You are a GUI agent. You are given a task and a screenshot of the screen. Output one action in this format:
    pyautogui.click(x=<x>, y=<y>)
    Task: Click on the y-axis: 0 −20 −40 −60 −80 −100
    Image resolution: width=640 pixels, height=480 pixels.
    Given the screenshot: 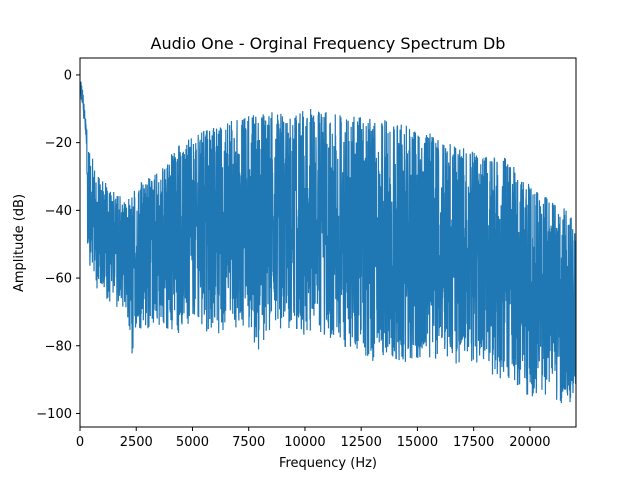 What is the action you would take?
    pyautogui.click(x=58, y=245)
    